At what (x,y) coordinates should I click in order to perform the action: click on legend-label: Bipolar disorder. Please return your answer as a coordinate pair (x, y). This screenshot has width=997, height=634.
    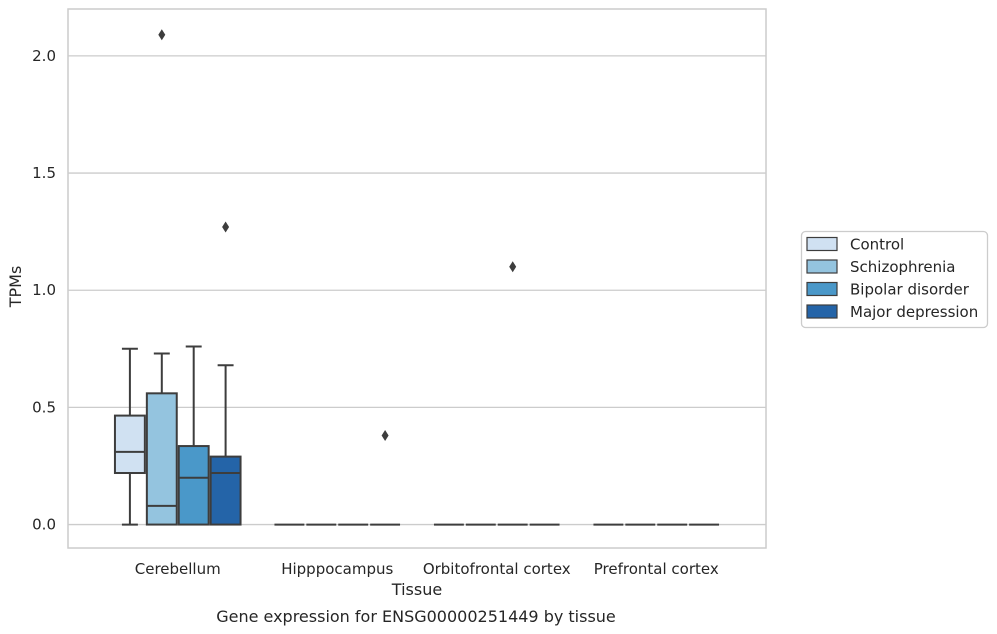
    Looking at the image, I should click on (910, 290).